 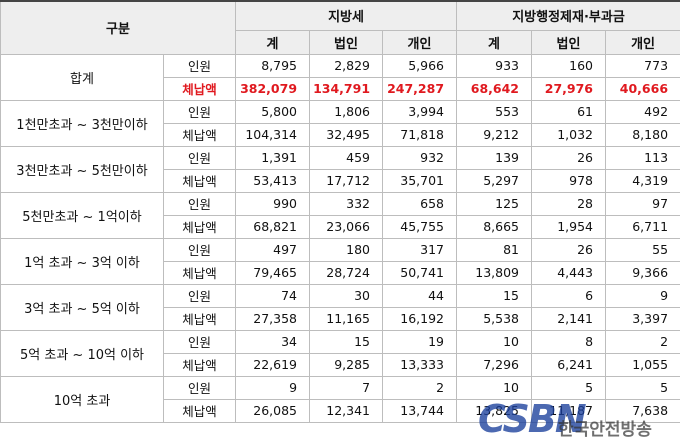 I want to click on table-cell: 9,285, so click(x=346, y=364).